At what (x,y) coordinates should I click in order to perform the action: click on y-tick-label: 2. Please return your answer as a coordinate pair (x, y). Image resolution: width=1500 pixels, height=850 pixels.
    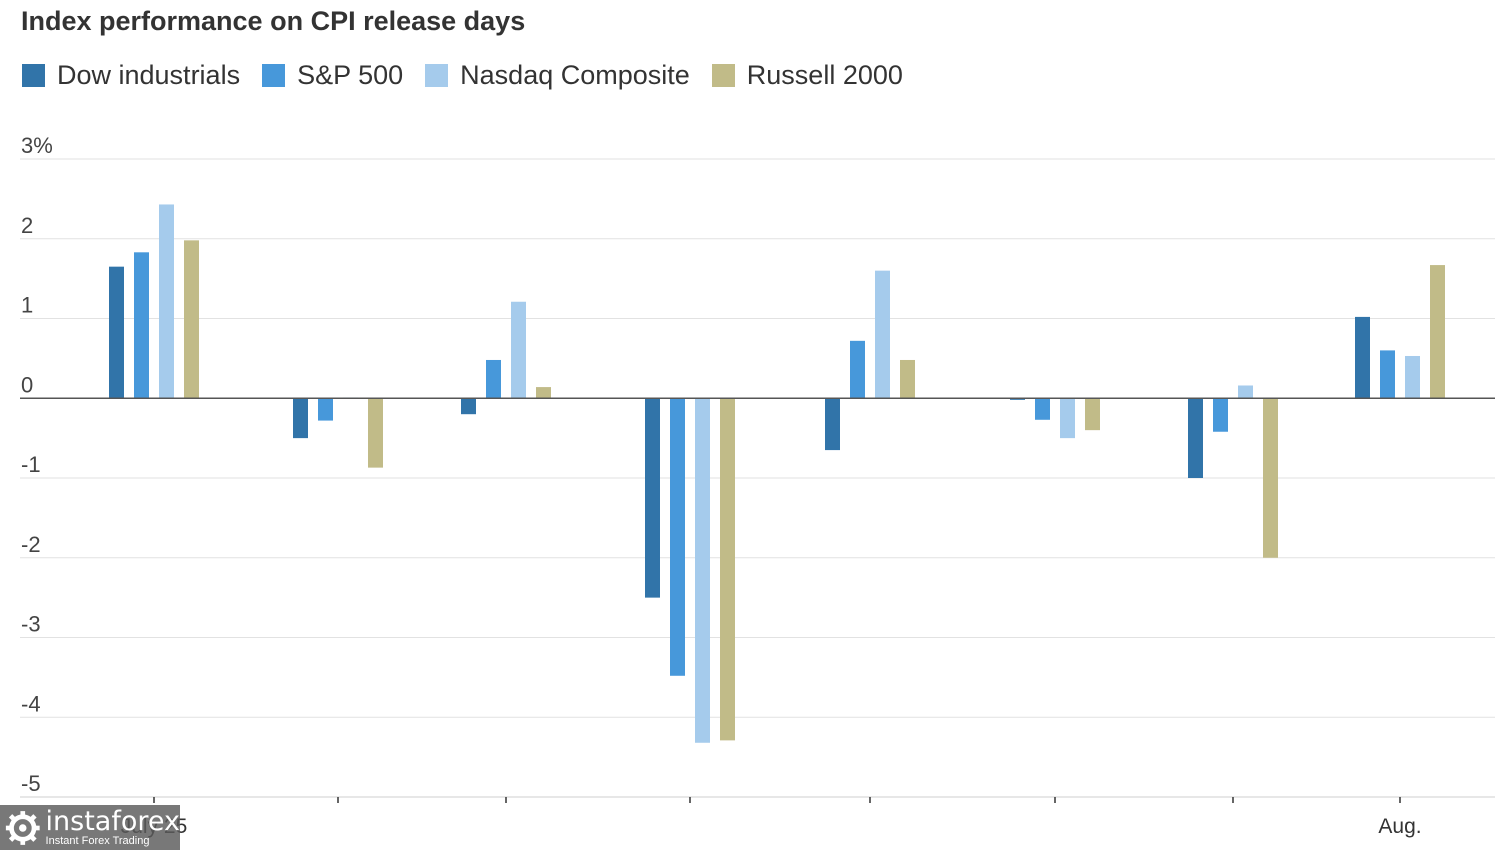
    Looking at the image, I should click on (27, 225).